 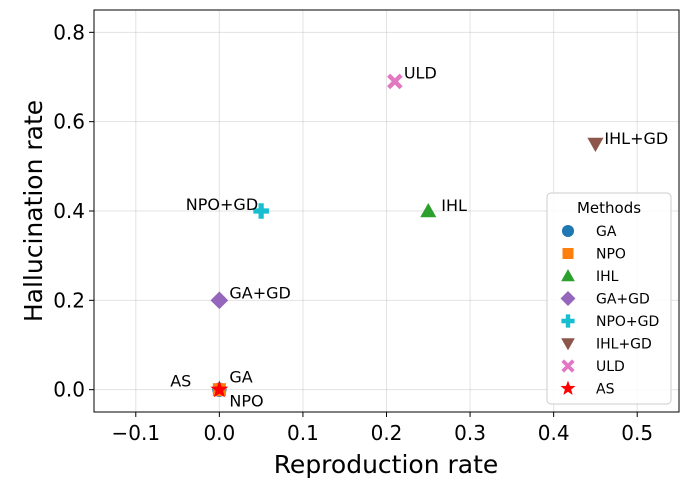 I want to click on point-label: GA, so click(x=240, y=377).